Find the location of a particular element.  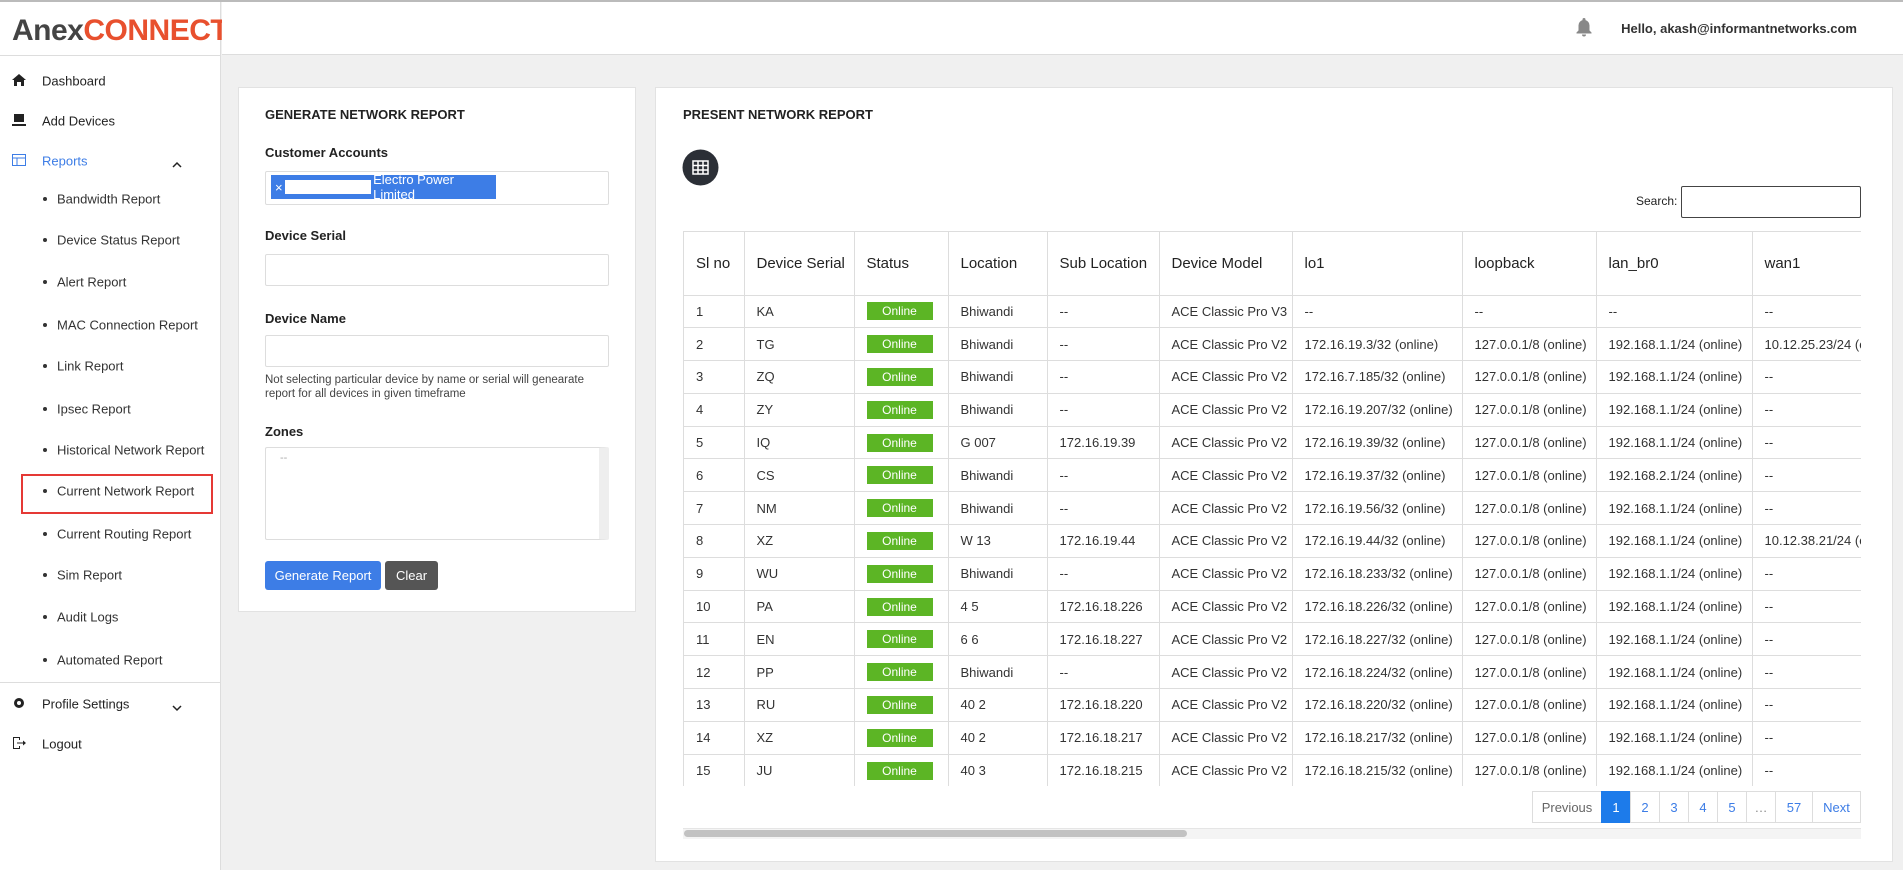

column-header: Device Model is located at coordinates (1226, 264).